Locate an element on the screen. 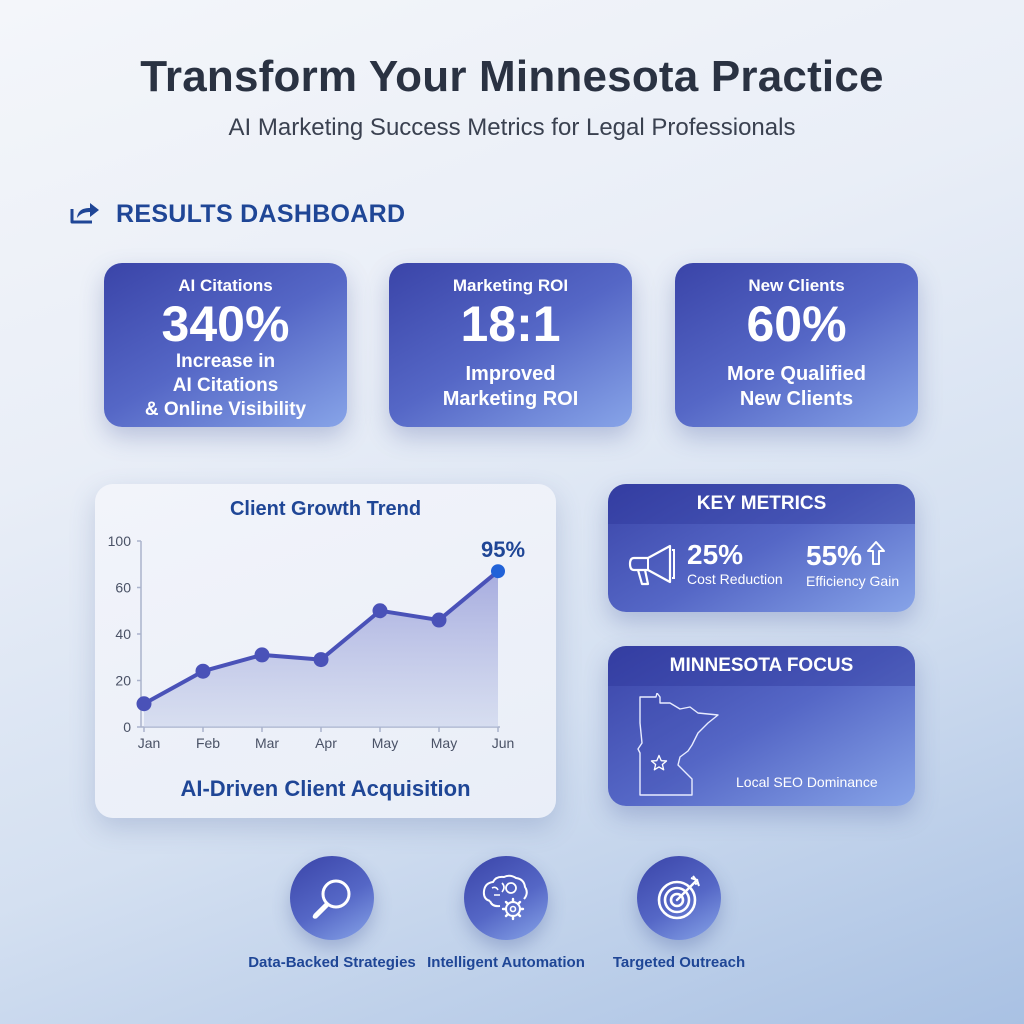 This screenshot has width=1024, height=1024. stat-value: 18:1 is located at coordinates (510, 324).